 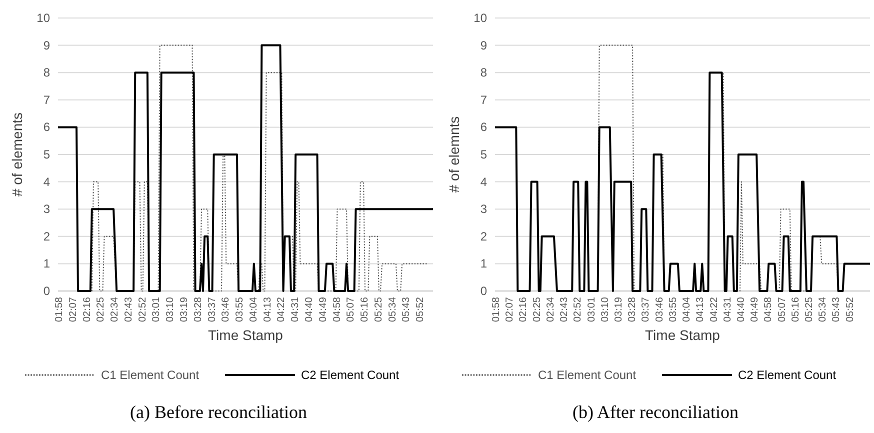 What do you see at coordinates (17, 154) in the screenshot?
I see `y-axis-title: # of elements` at bounding box center [17, 154].